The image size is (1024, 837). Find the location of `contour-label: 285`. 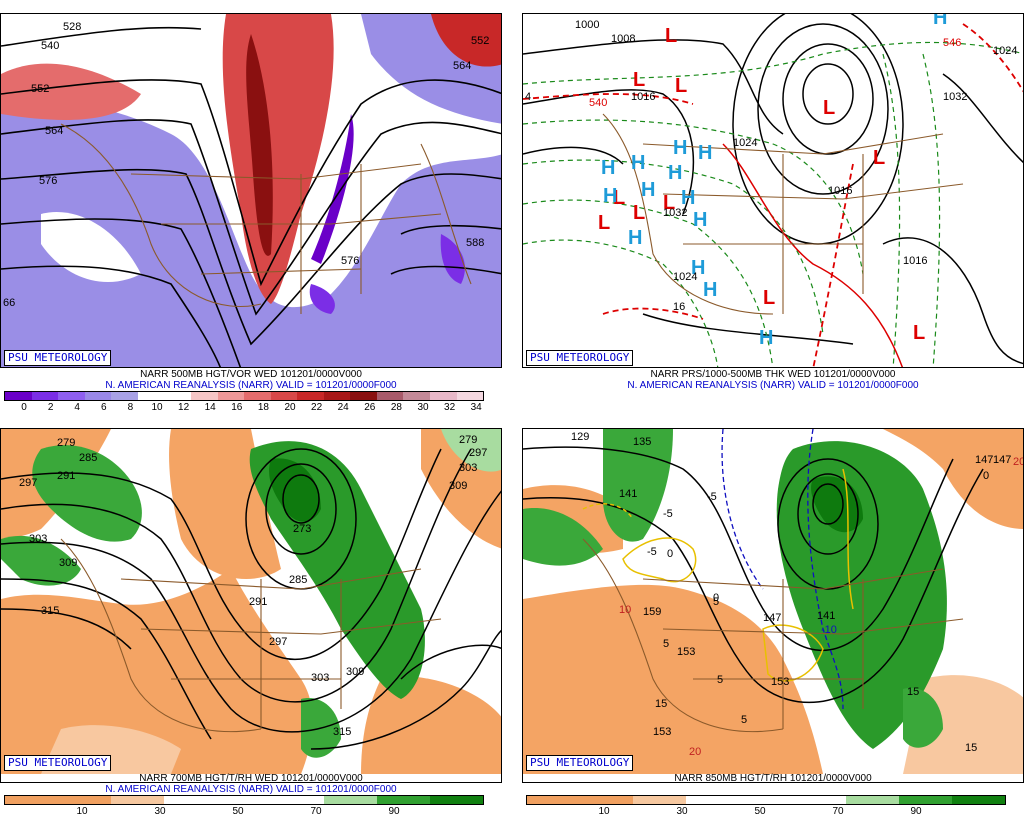

contour-label: 285 is located at coordinates (88, 458).